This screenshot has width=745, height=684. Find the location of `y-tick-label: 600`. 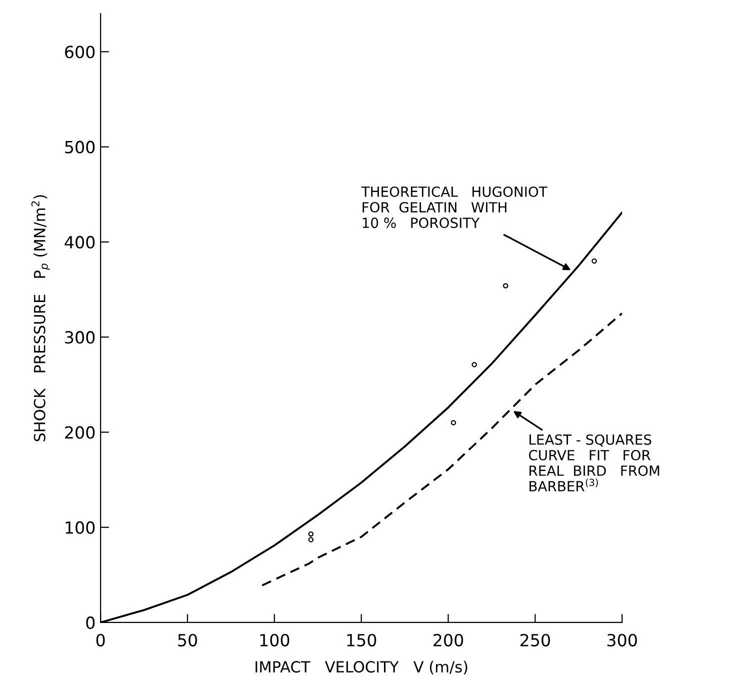

y-tick-label: 600 is located at coordinates (80, 52).